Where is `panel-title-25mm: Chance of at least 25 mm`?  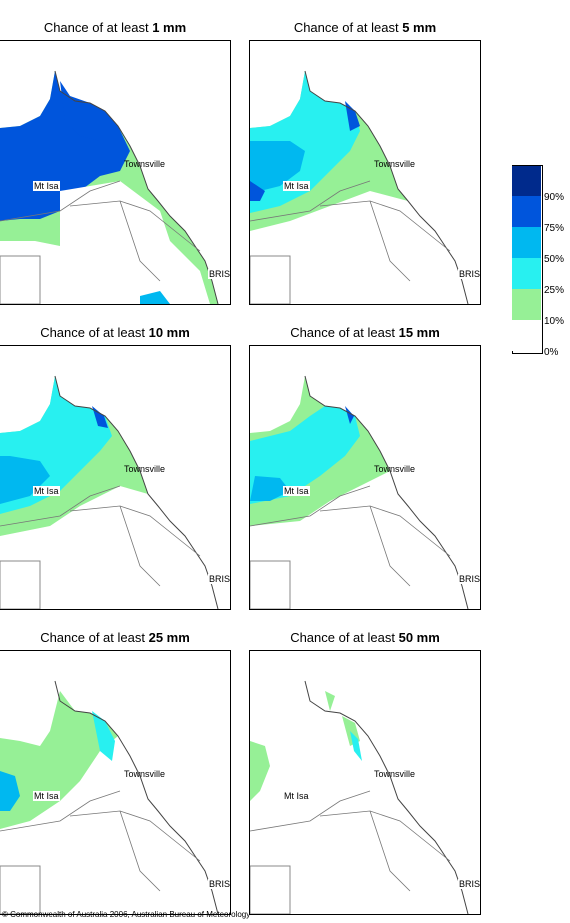
panel-title-25mm: Chance of at least 25 mm is located at coordinates (115, 637).